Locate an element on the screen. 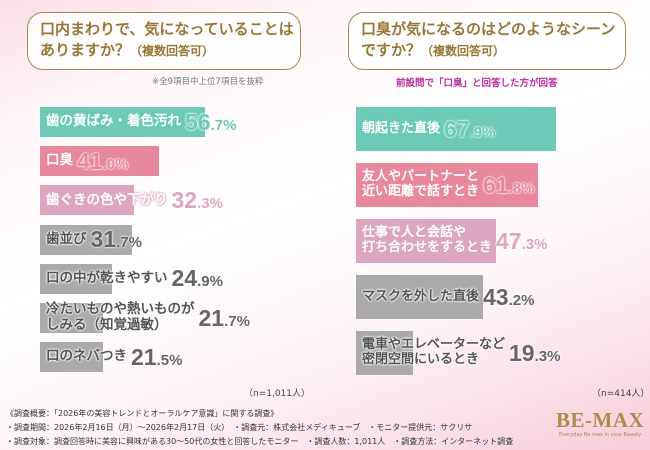  bar-label-line: 口のネバつき is located at coordinates (86, 356).